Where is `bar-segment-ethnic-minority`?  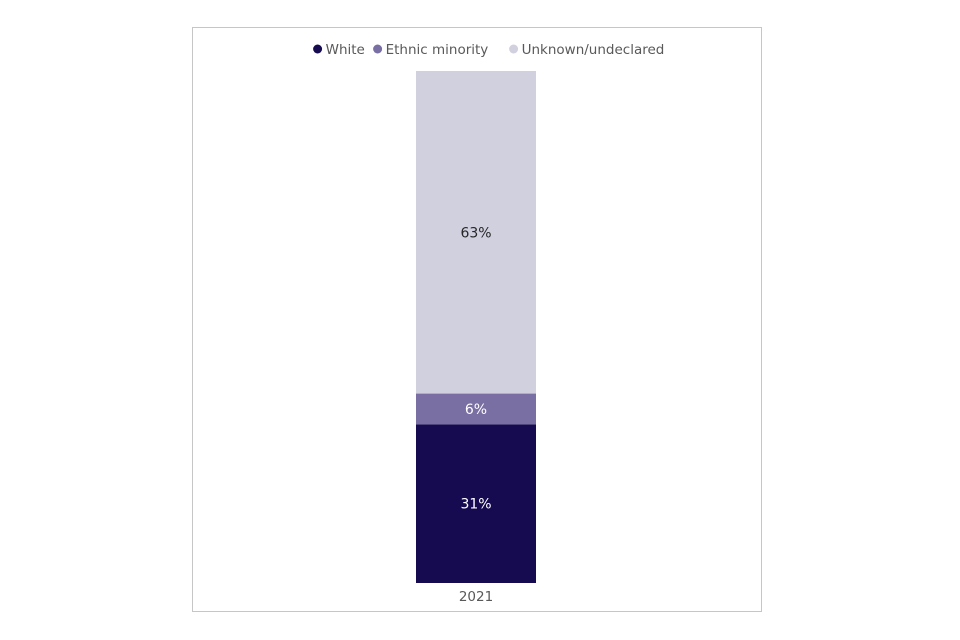 bar-segment-ethnic-minority is located at coordinates (476, 409).